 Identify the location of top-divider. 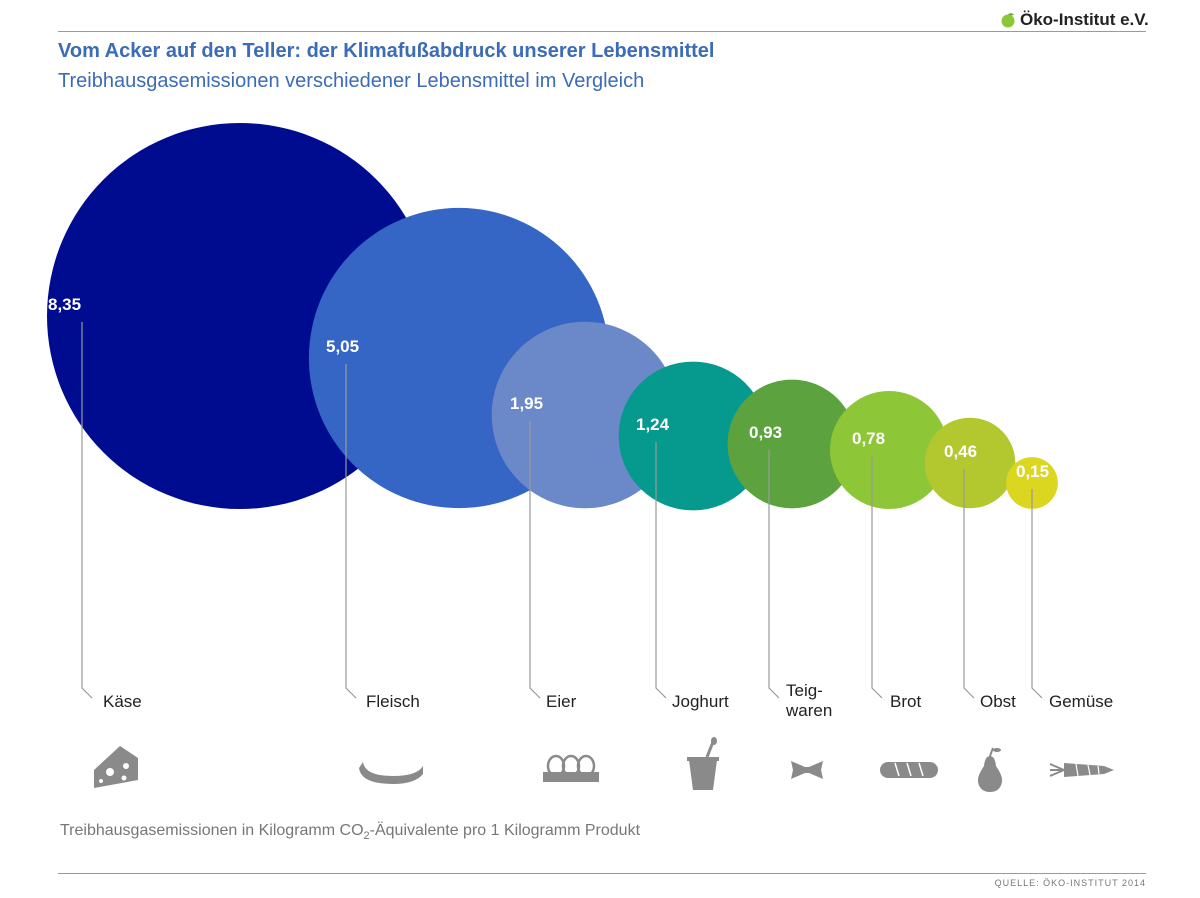
(602, 31).